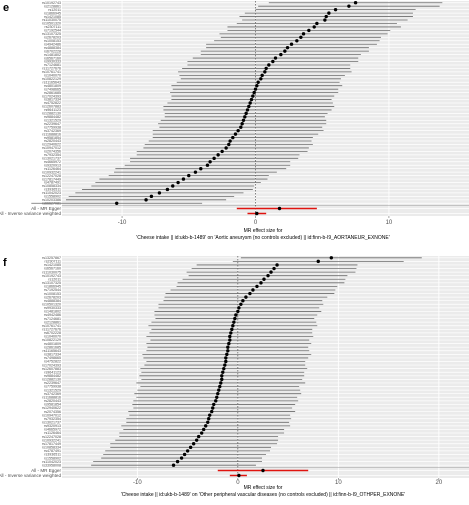 The height and width of the screenshot is (505, 469). I want to click on snp-label: rs4801809, so click(52, 86).